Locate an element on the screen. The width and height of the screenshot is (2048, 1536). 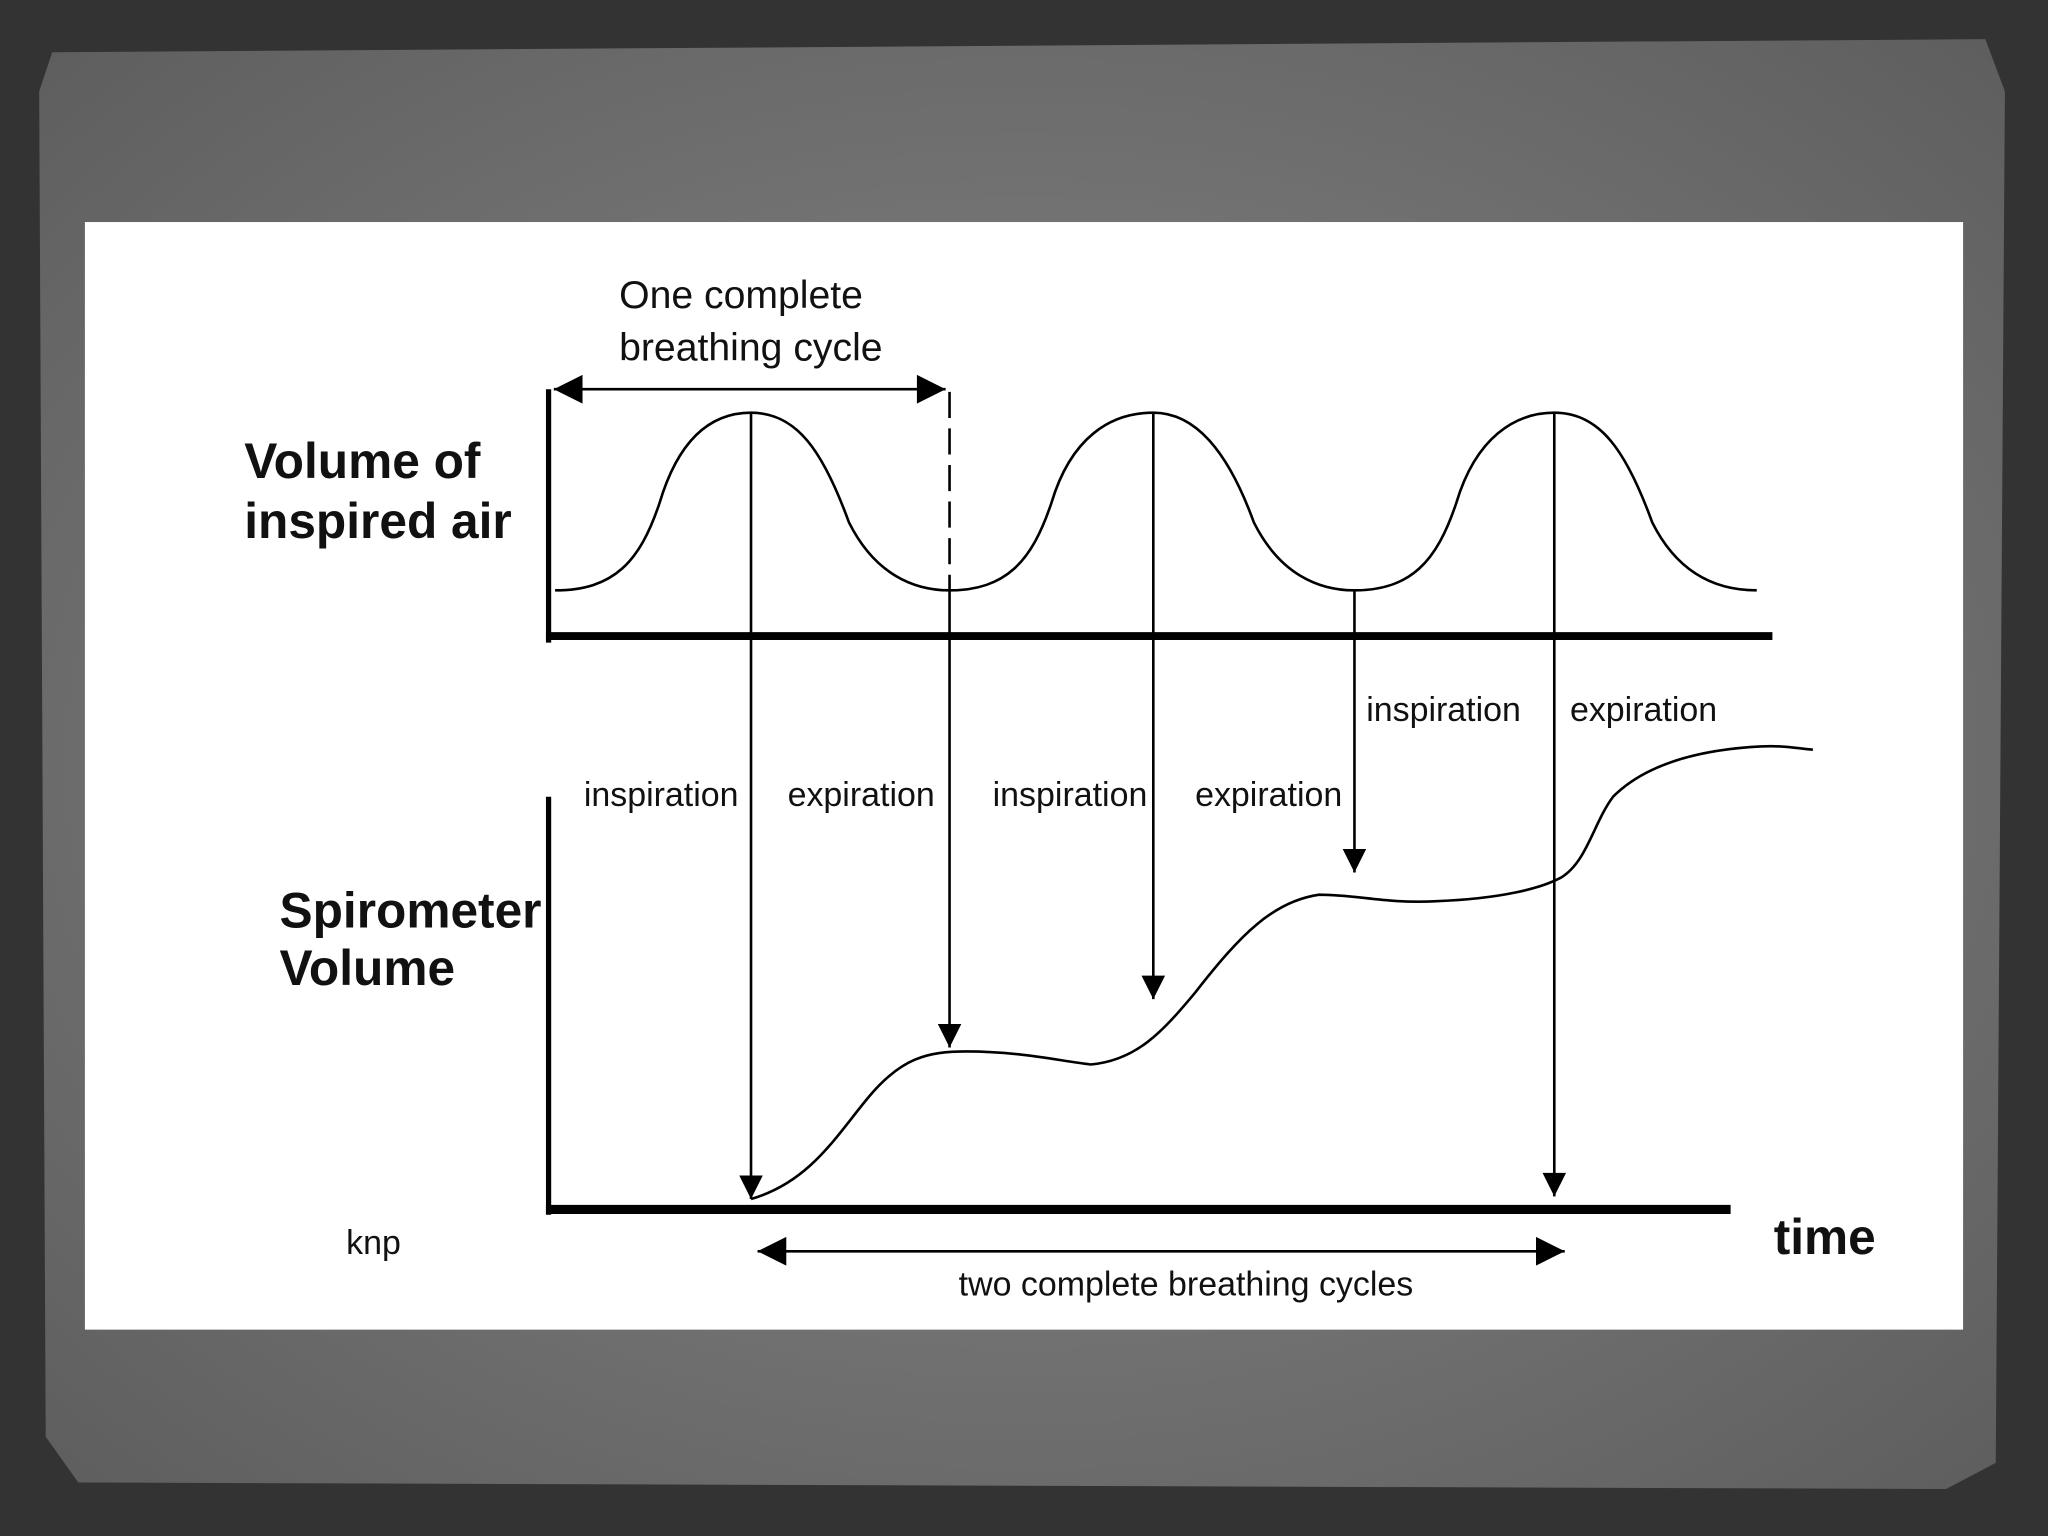
top-label: Volume of is located at coordinates (362, 461).